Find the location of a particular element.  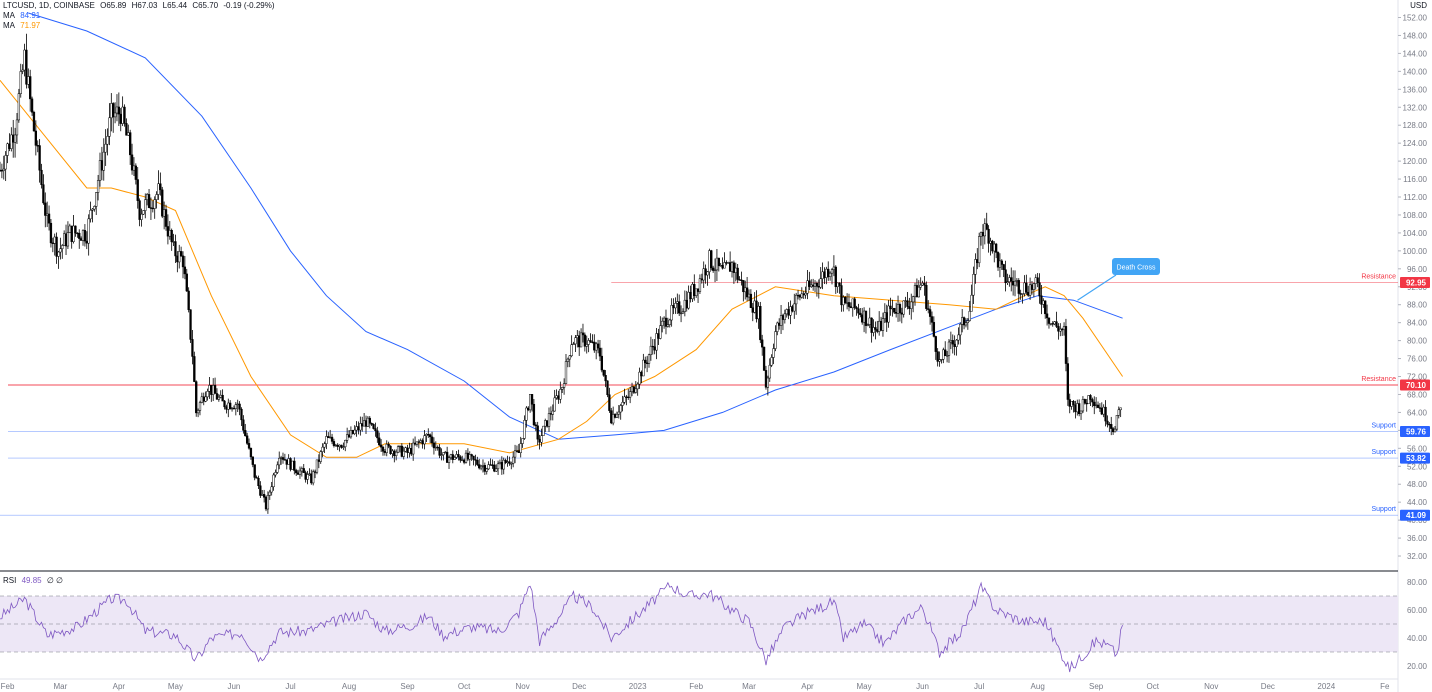

callout-box is located at coordinates (1136, 266).